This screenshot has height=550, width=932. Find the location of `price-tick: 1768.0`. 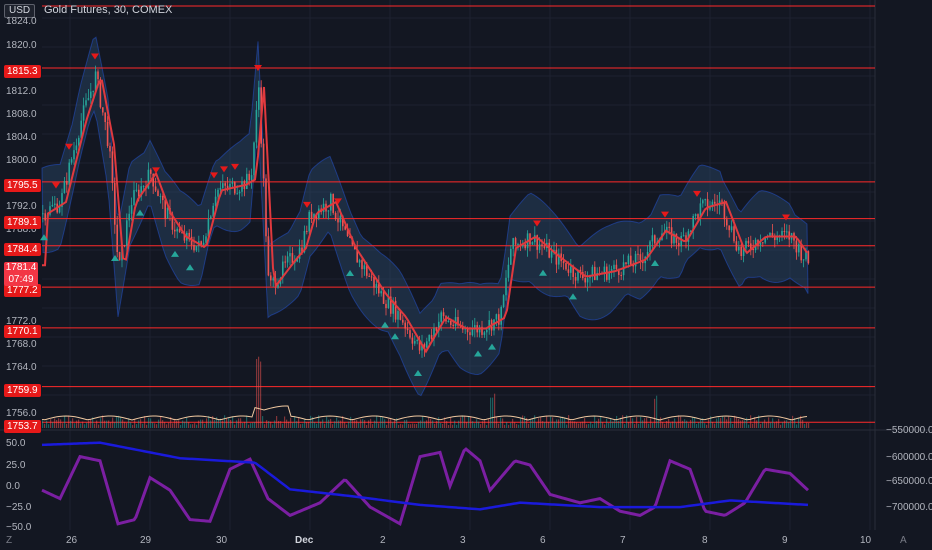

price-tick: 1768.0 is located at coordinates (21, 344).